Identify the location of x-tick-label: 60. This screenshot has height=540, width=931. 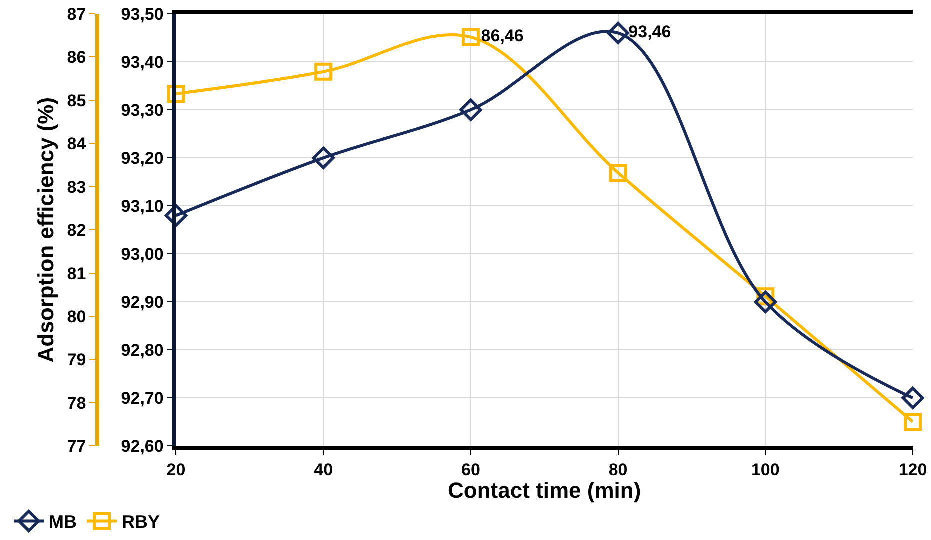
(470, 470).